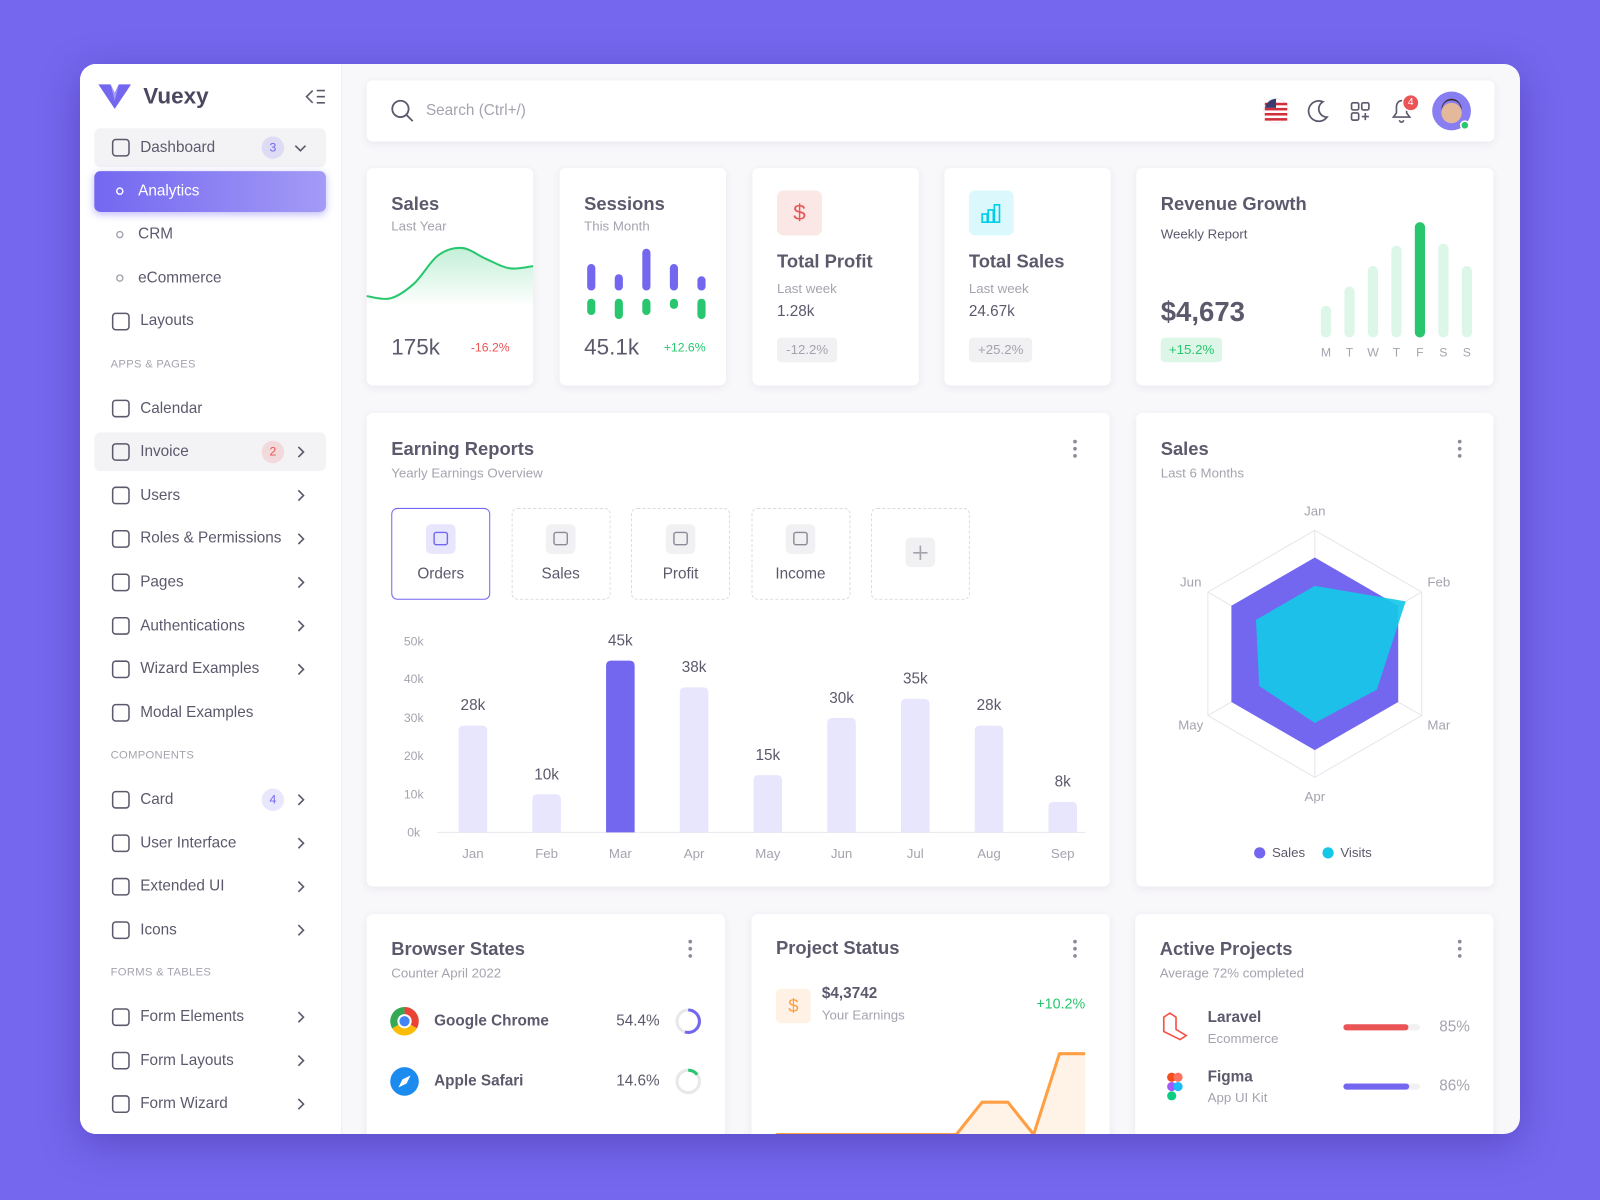 The image size is (1600, 1200). I want to click on x-tick-label: Jul, so click(915, 853).